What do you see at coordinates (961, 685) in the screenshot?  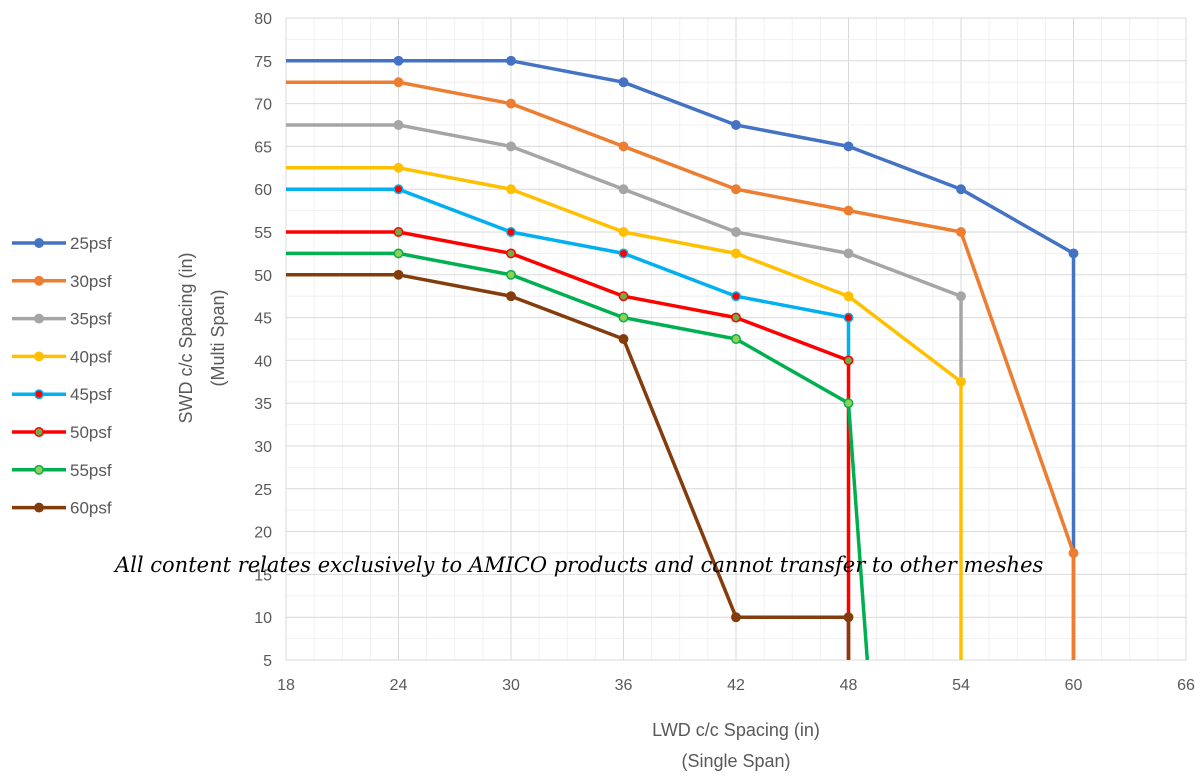 I see `x-tick-label: 54` at bounding box center [961, 685].